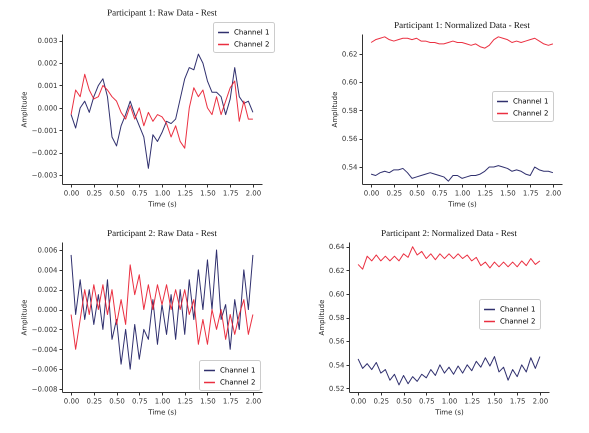 The width and height of the screenshot is (589, 433). Describe the element at coordinates (449, 233) in the screenshot. I see `chart-title: Participant 2: Normalized Data - Rest` at that location.